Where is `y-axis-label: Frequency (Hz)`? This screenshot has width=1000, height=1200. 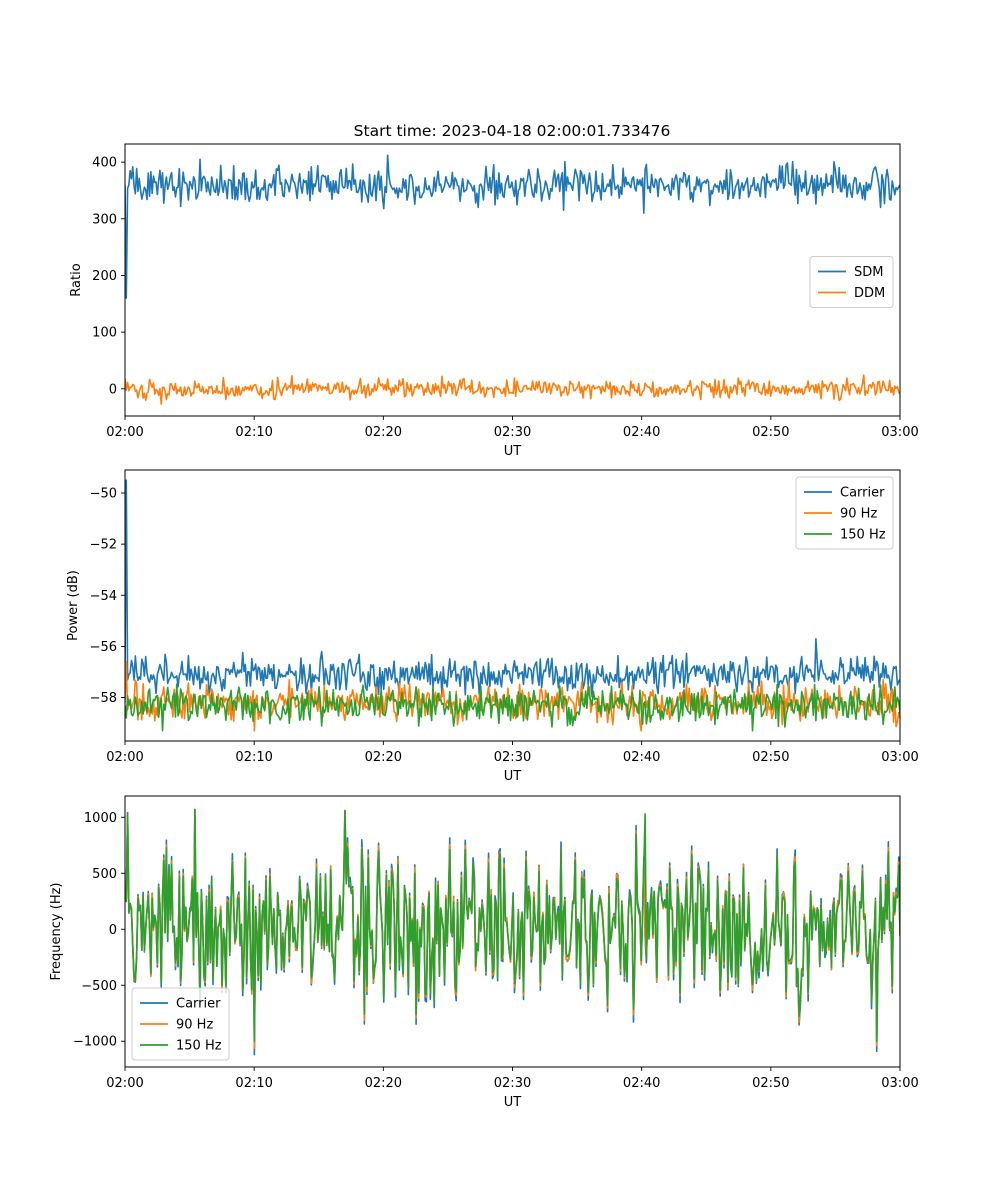
y-axis-label: Frequency (Hz) is located at coordinates (56, 931).